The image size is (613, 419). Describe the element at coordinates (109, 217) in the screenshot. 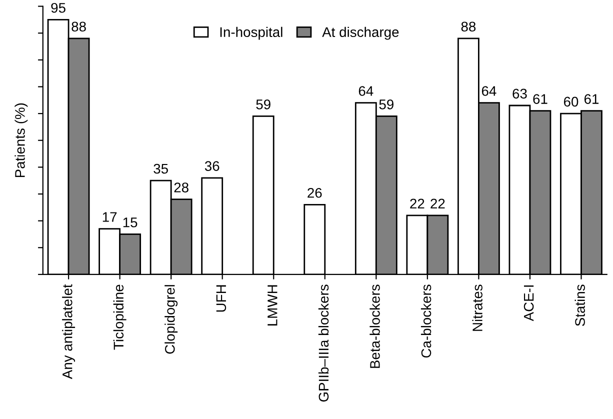

I see `data-label: 17` at that location.